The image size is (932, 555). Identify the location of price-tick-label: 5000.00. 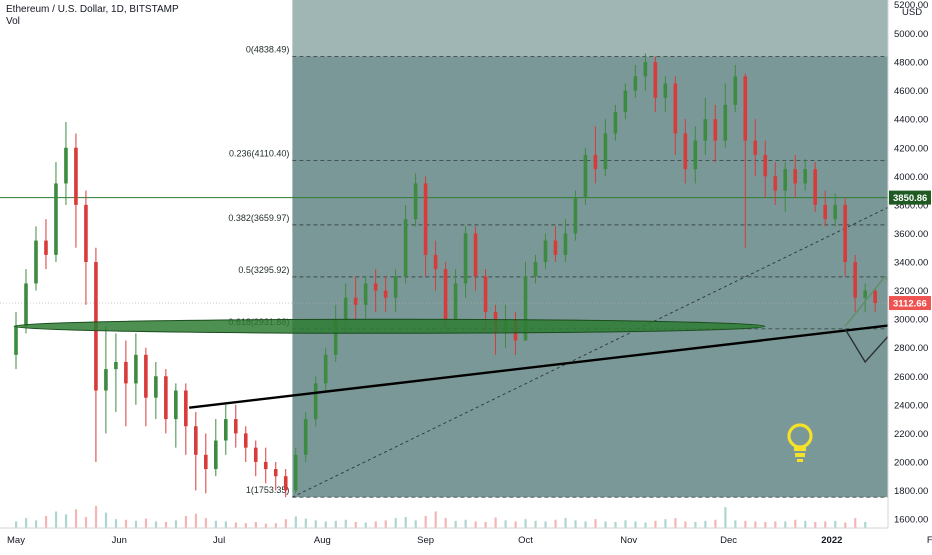
(911, 34).